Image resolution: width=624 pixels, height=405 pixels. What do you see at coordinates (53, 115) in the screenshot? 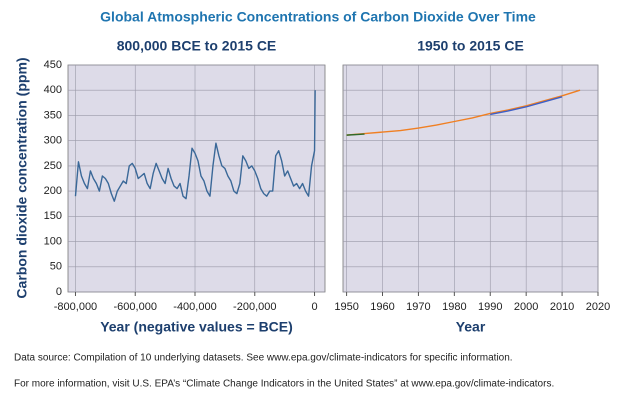
I see `y-tick-label: 350` at bounding box center [53, 115].